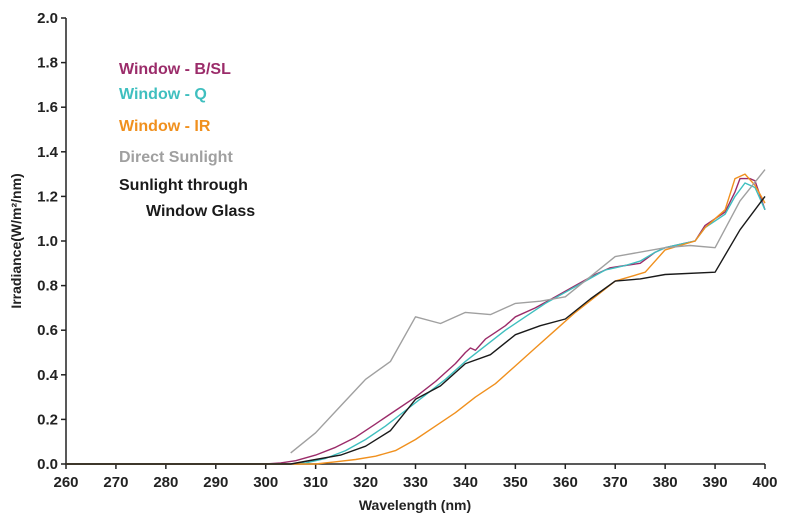 This screenshot has width=787, height=517. Describe the element at coordinates (265, 482) in the screenshot. I see `x-tick-label: 300` at that location.